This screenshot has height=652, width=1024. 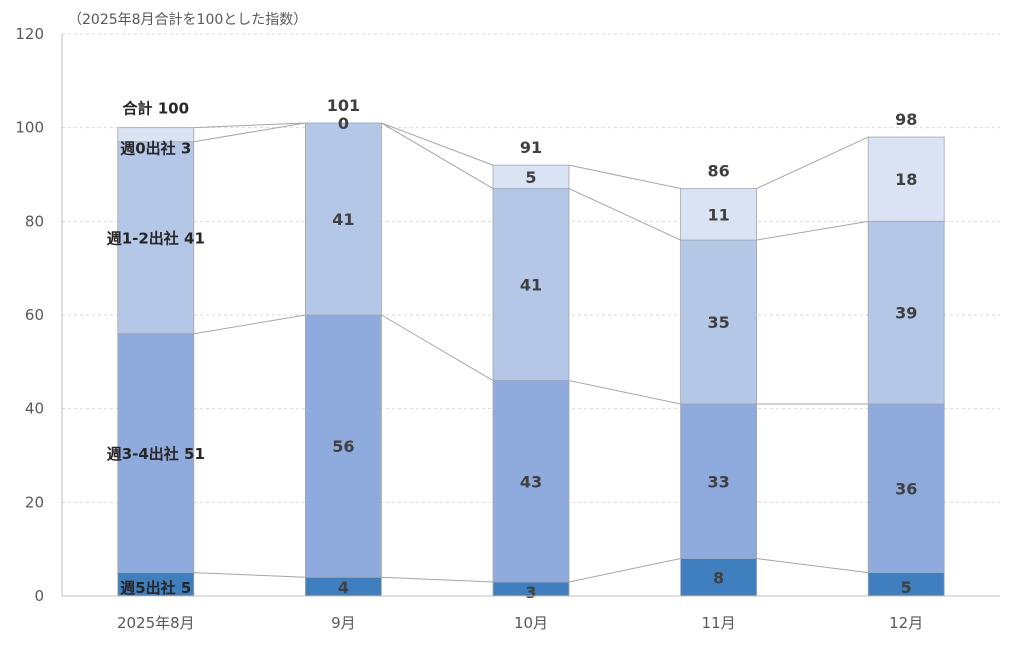 I want to click on series-name-label: 週3-4出社 51, so click(x=156, y=454).